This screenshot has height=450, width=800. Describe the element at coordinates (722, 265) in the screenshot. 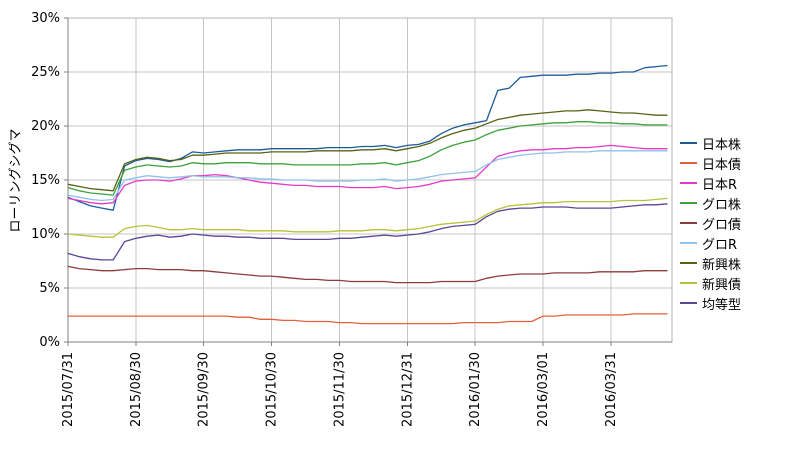

I see `legend-label: 新興株` at that location.